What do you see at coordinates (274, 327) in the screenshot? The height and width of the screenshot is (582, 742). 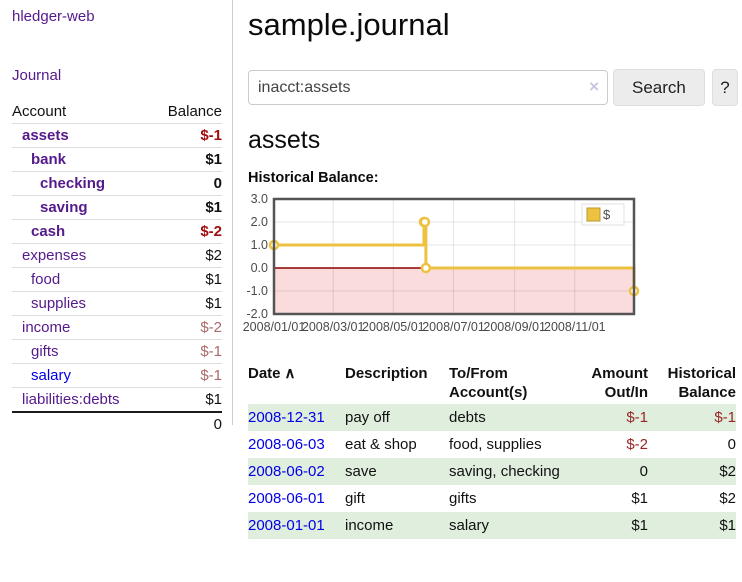 I see `x-tick-label: 2008/01/01` at bounding box center [274, 327].